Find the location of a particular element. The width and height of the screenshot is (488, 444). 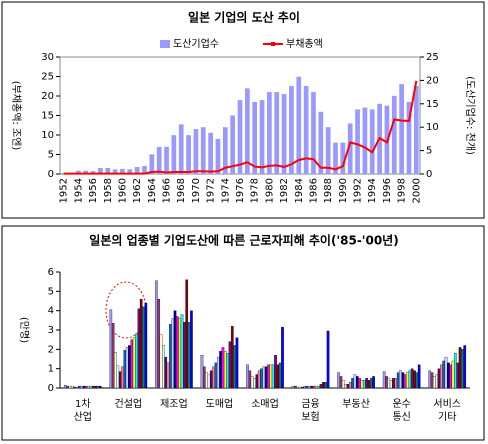

x-tick-label: 서비스 기타 is located at coordinates (447, 411).